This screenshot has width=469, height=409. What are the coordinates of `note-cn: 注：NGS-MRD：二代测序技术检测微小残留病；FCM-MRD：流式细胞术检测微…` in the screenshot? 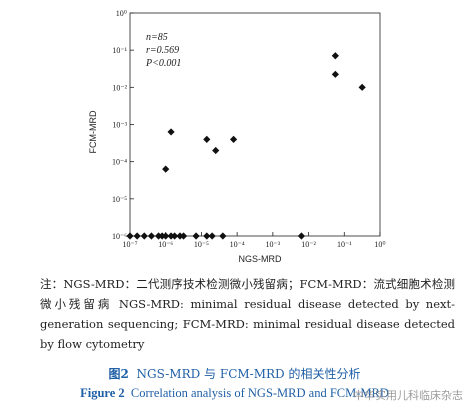 It's located at (247, 294).